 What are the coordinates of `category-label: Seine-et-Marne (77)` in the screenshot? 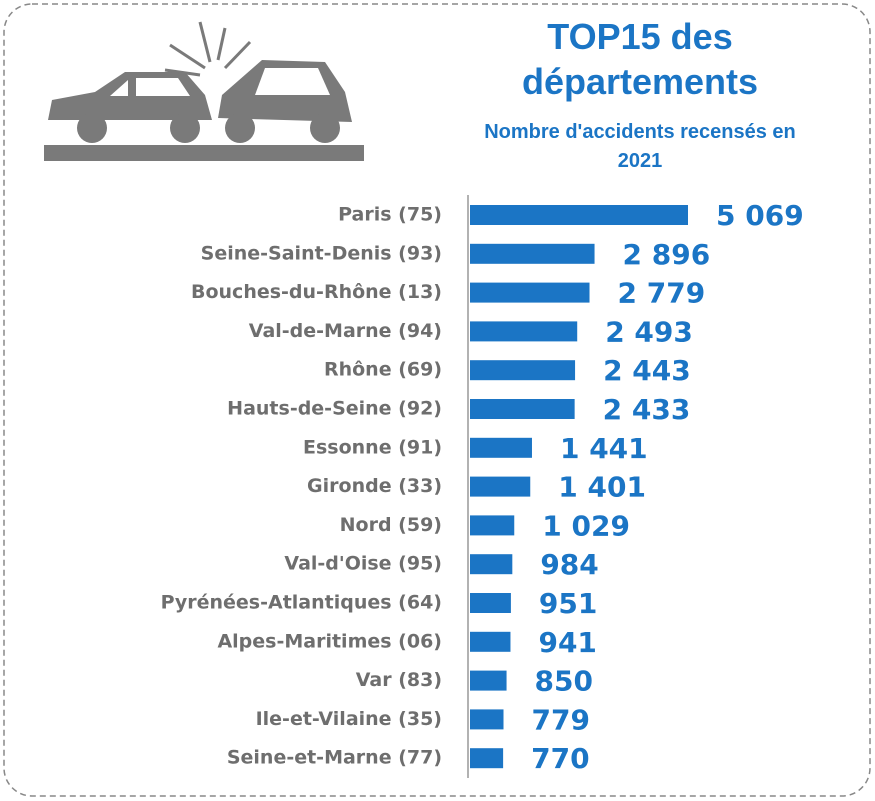 It's located at (334, 758).